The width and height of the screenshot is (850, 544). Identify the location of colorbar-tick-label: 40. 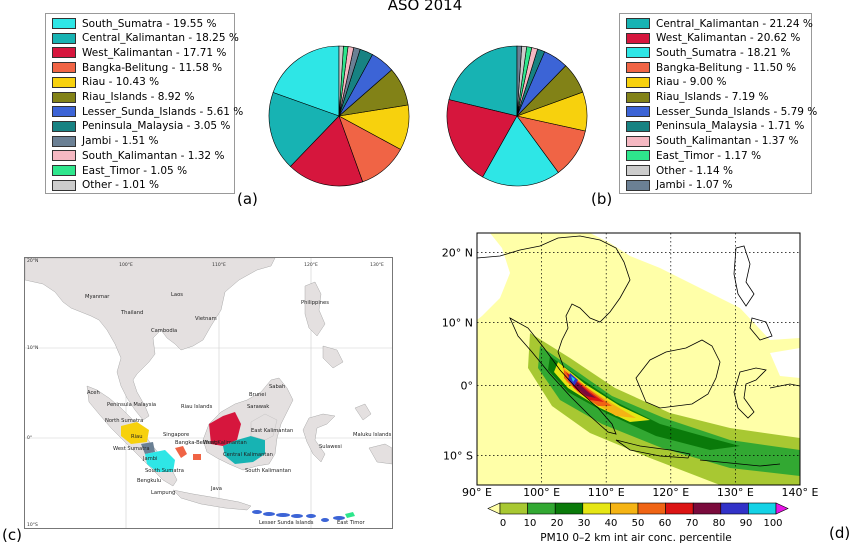
(611, 523).